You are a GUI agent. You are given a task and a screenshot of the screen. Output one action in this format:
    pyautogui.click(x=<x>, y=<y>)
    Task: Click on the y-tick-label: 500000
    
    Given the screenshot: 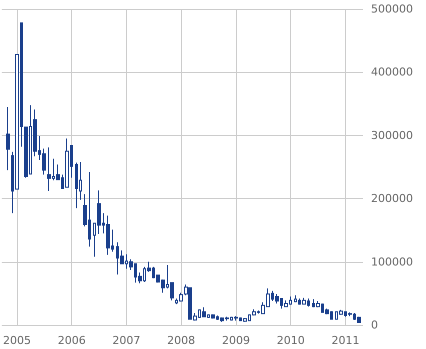 What is the action you would take?
    pyautogui.click(x=392, y=9)
    